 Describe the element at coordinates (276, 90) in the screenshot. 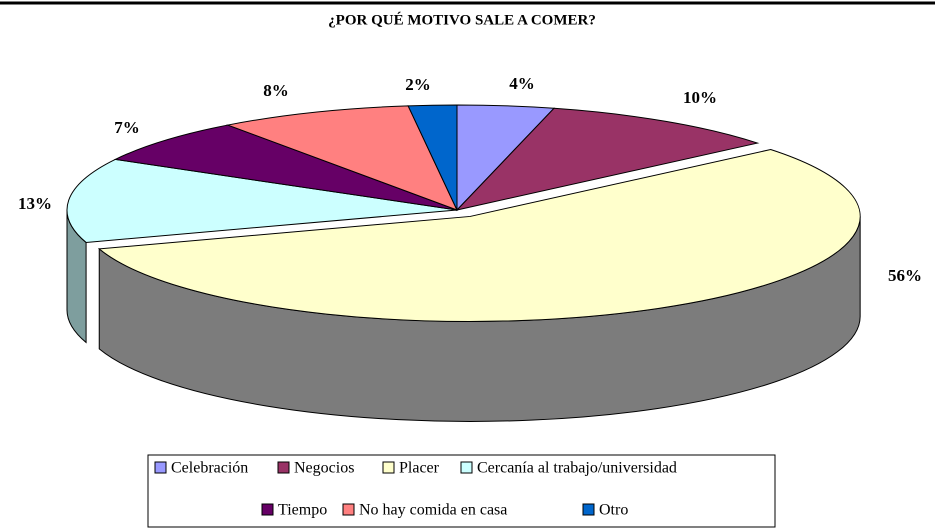

I see `data-label: 8%` at that location.